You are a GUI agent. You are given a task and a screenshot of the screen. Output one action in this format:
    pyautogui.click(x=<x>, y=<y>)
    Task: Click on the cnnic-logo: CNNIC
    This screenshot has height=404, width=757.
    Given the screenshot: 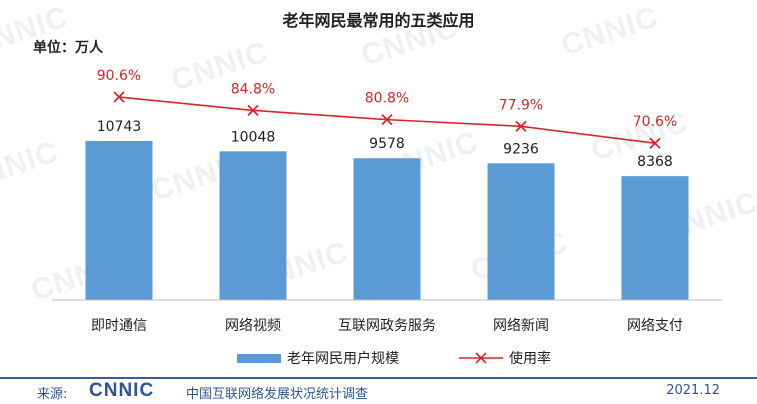 What is the action you would take?
    pyautogui.click(x=122, y=390)
    